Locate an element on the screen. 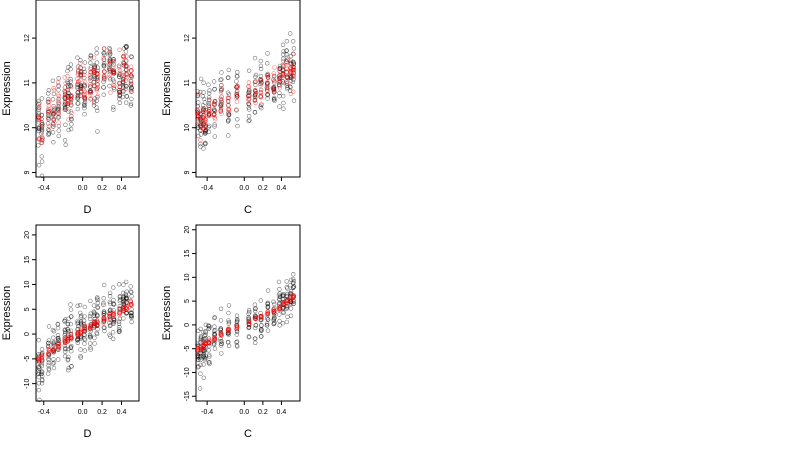 This screenshot has width=800, height=450. x-tick-label: 0.2 is located at coordinates (102, 188).